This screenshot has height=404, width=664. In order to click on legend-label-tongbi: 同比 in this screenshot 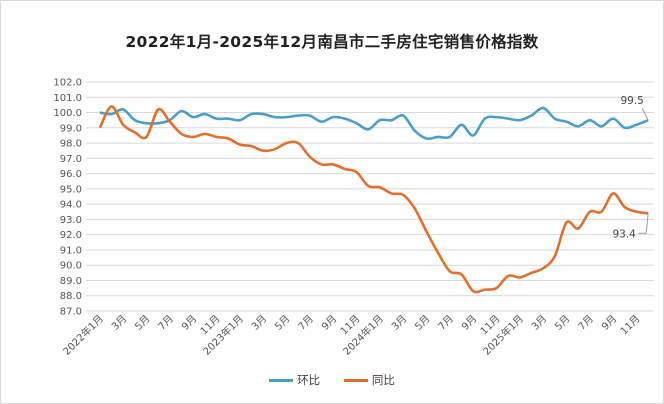, I will do `click(383, 380)`.